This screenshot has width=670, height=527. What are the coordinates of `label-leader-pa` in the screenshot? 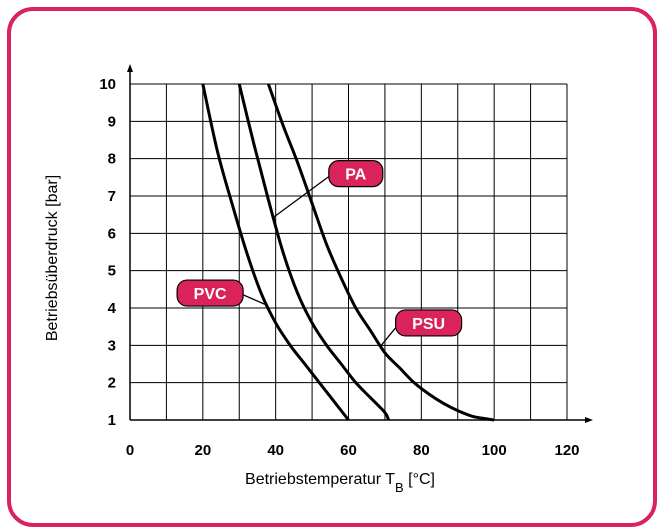 It's located at (302, 196).